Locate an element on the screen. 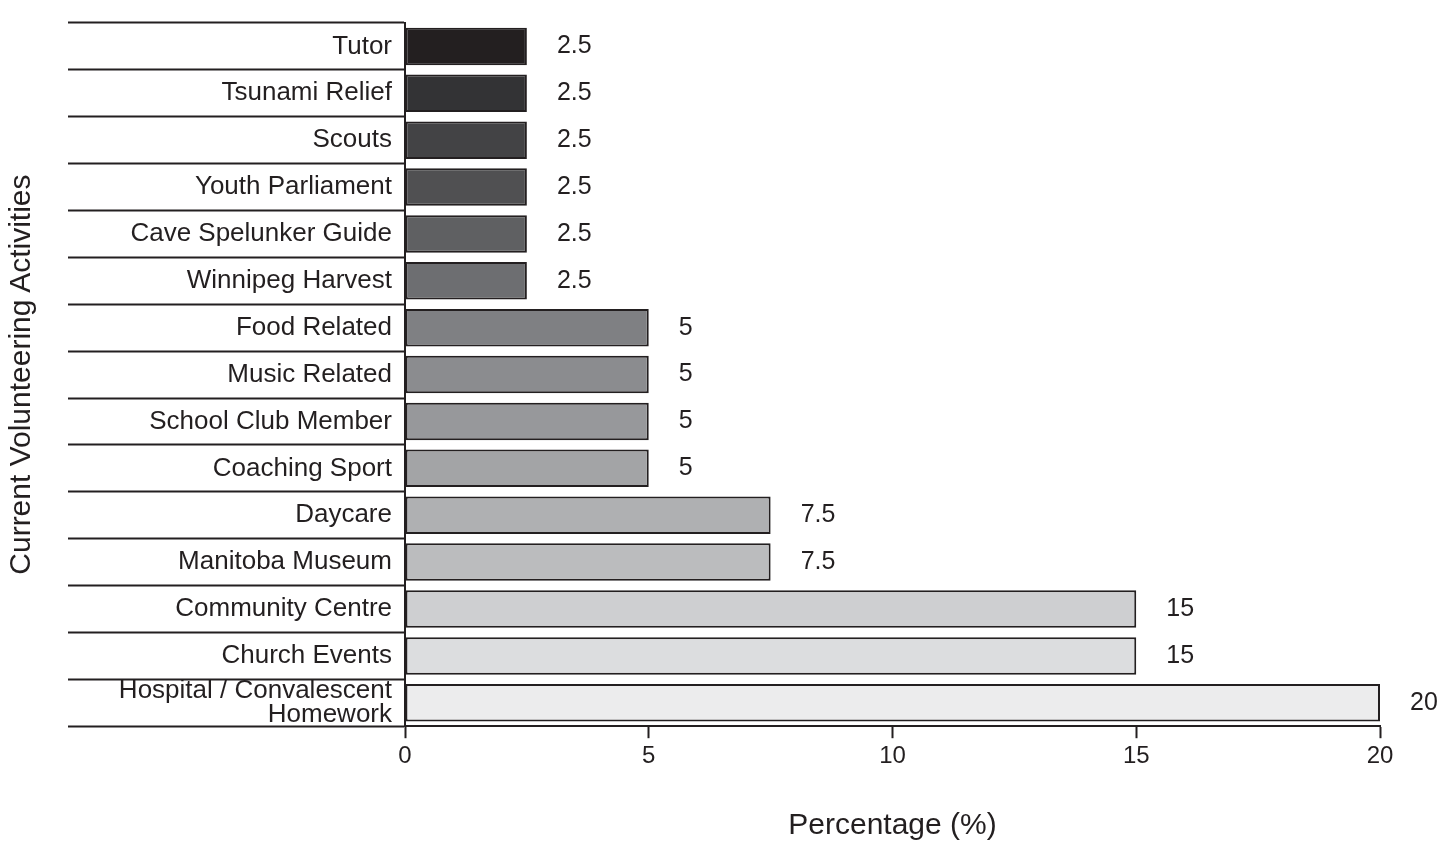  x-tick-label: 0 is located at coordinates (405, 755).